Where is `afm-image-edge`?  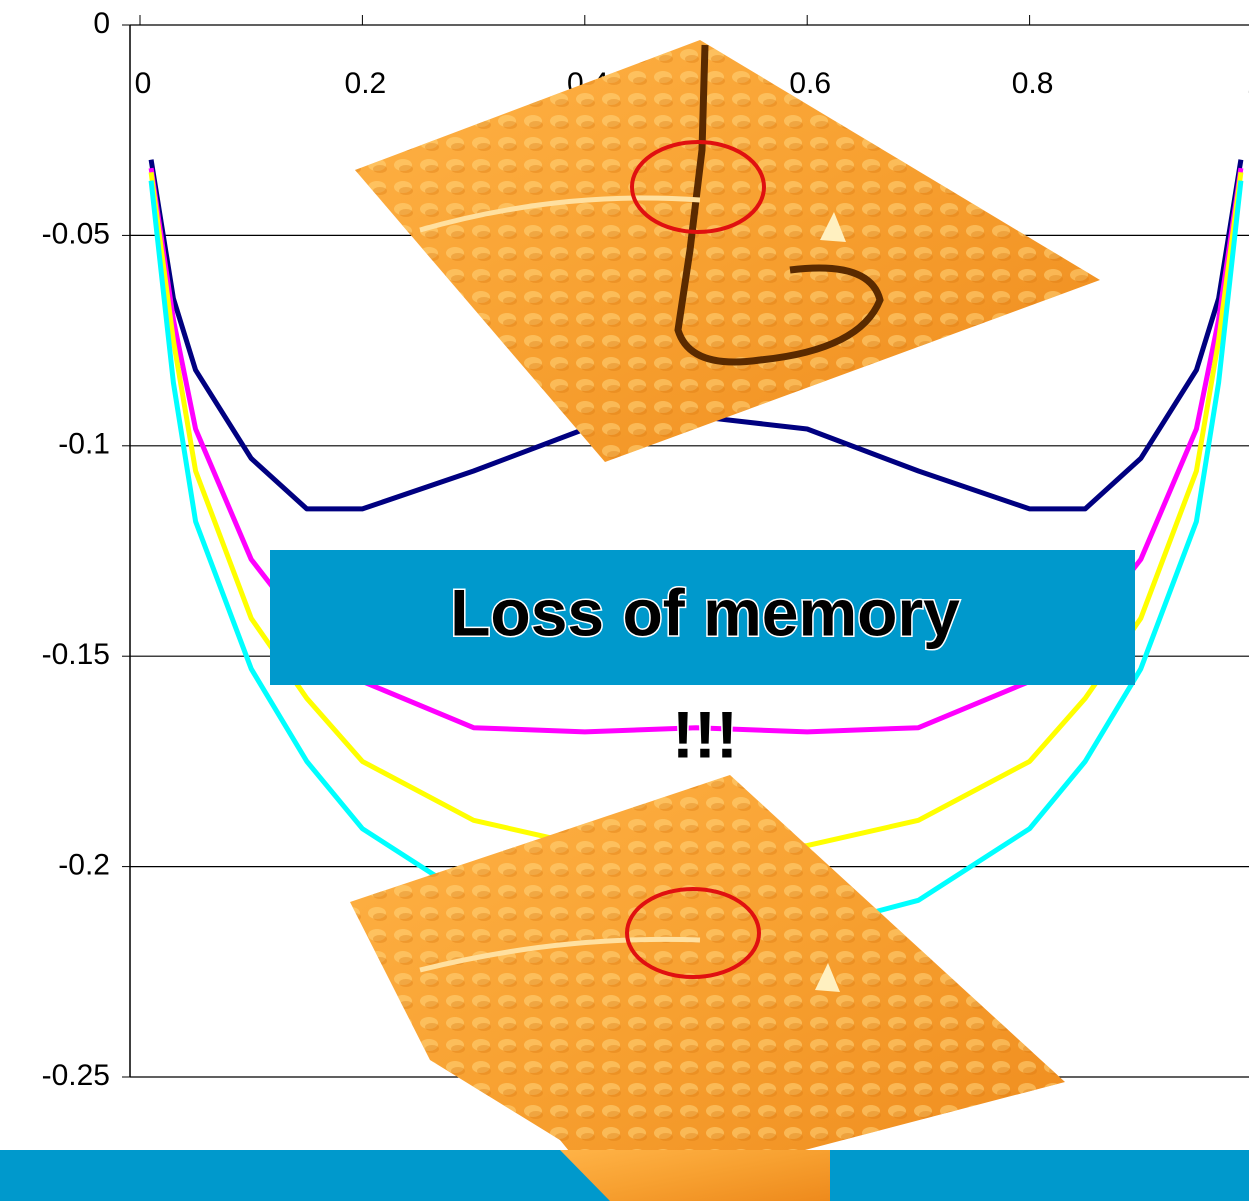
afm-image-edge is located at coordinates (695, 1175).